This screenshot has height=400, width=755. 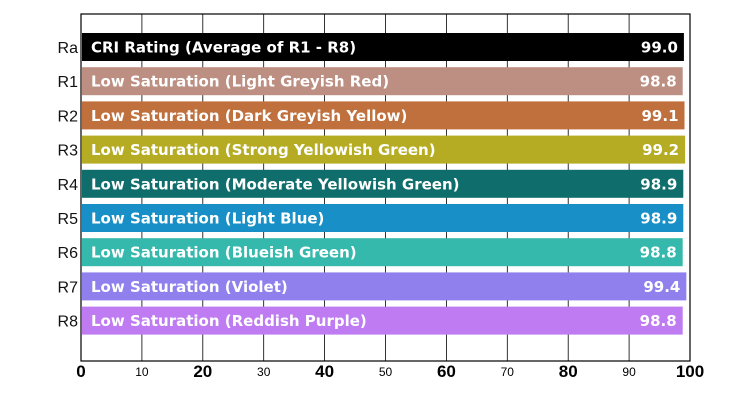 What do you see at coordinates (68, 287) in the screenshot?
I see `category-label-r7: R7` at bounding box center [68, 287].